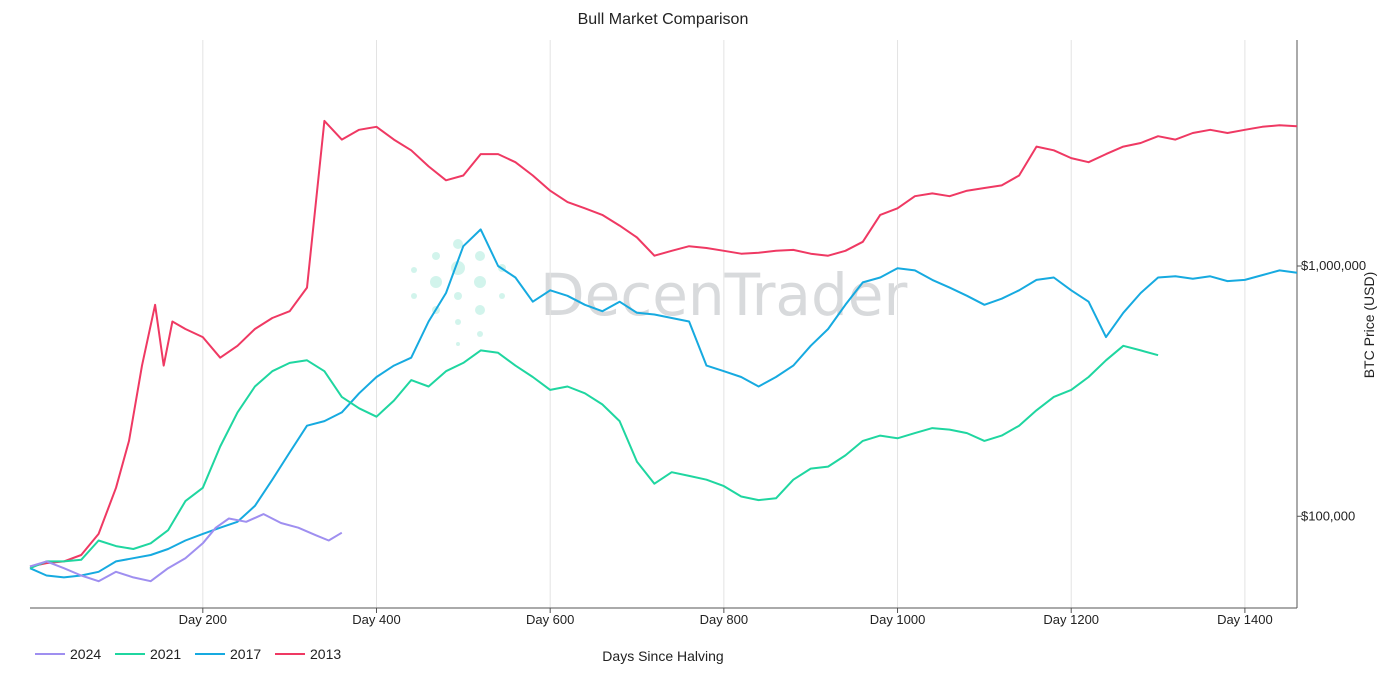 This screenshot has width=1377, height=688. I want to click on y-tick-label: $1,000,000, so click(1333, 265).